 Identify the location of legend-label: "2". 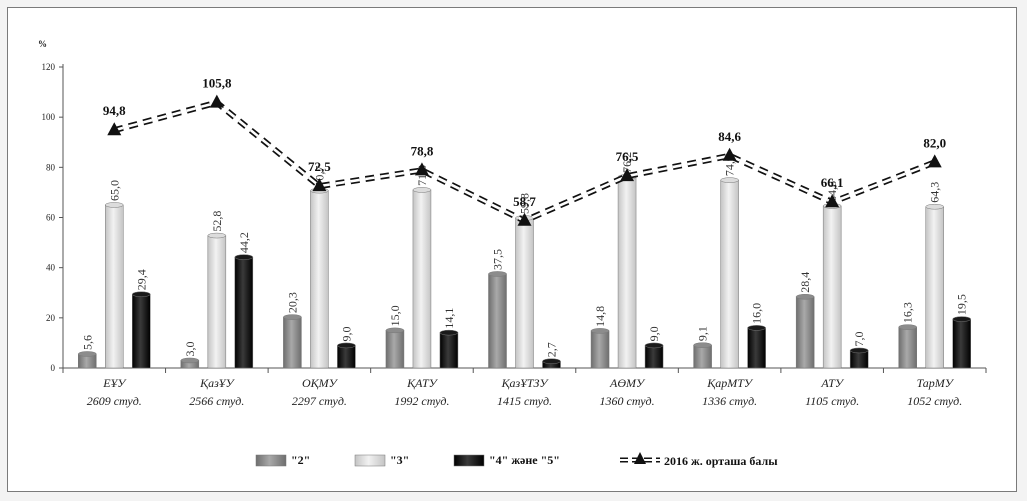
(300, 460).